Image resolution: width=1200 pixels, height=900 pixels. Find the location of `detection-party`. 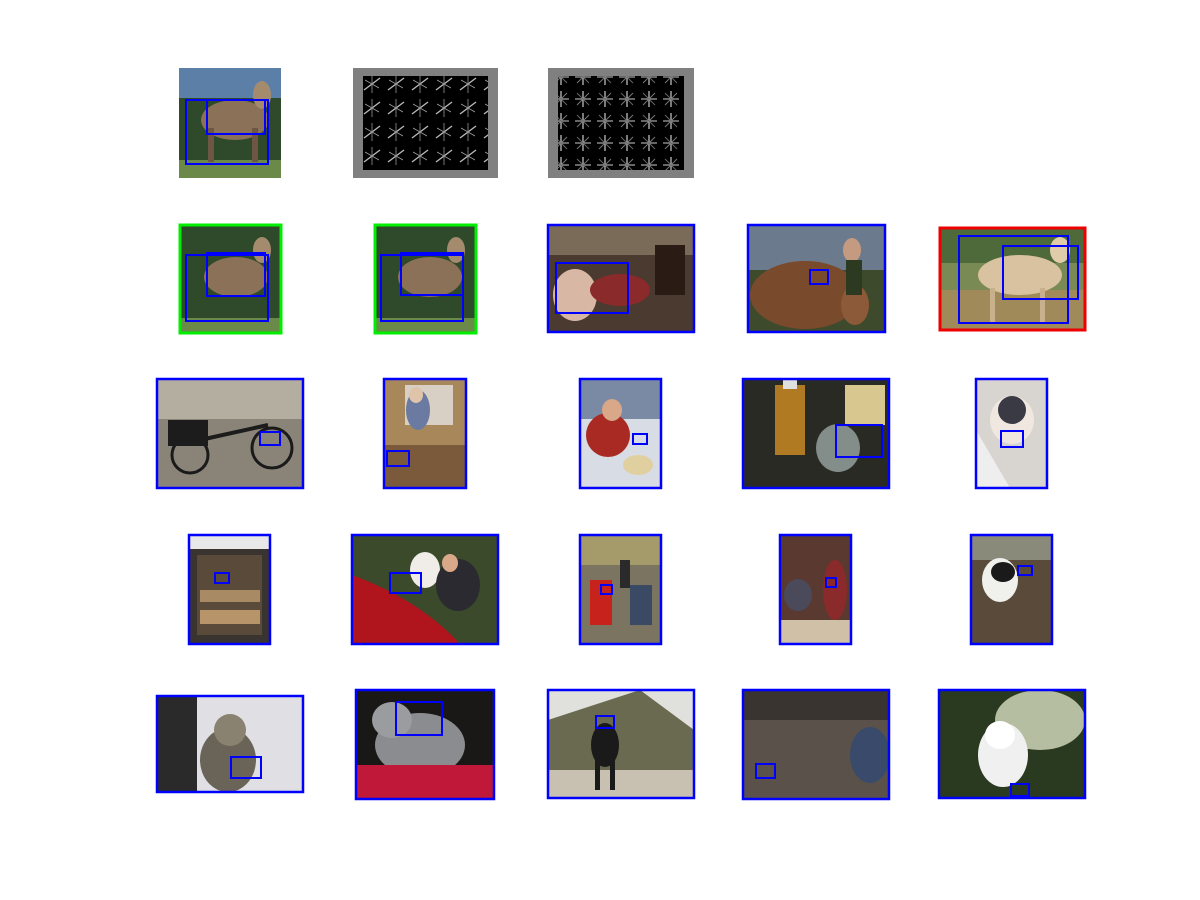

detection-party is located at coordinates (815, 589).